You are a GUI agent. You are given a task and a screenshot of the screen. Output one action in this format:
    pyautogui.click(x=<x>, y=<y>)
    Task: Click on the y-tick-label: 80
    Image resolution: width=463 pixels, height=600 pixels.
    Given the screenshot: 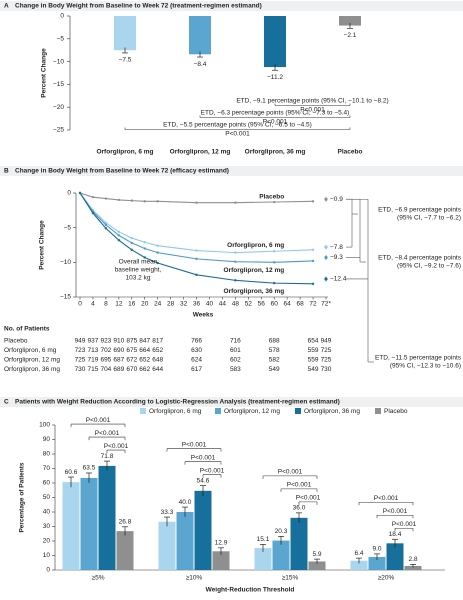 What is the action you would take?
    pyautogui.click(x=47, y=454)
    